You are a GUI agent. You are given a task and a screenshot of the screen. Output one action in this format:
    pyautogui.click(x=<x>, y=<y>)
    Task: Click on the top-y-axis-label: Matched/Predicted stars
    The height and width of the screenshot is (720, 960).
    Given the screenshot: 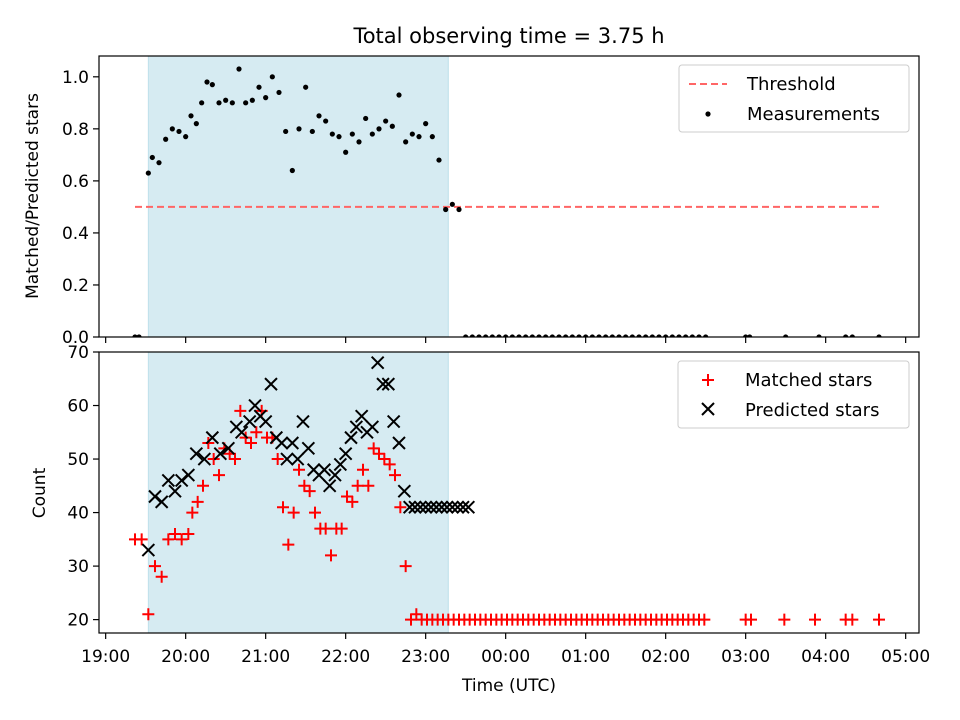 What is the action you would take?
    pyautogui.click(x=33, y=196)
    